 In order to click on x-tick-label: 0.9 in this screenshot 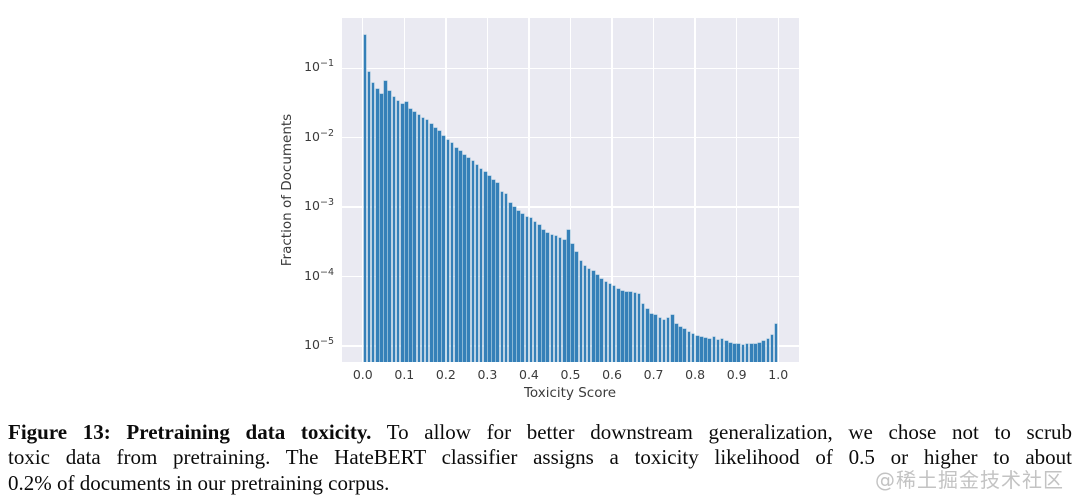, I will do `click(736, 374)`.